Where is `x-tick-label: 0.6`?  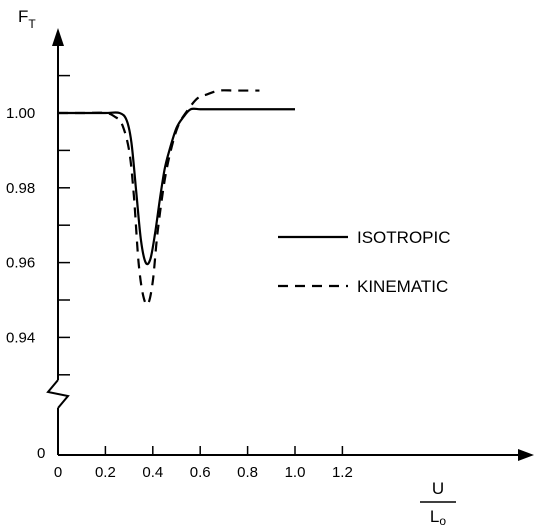 x-tick-label: 0.6 is located at coordinates (200, 472).